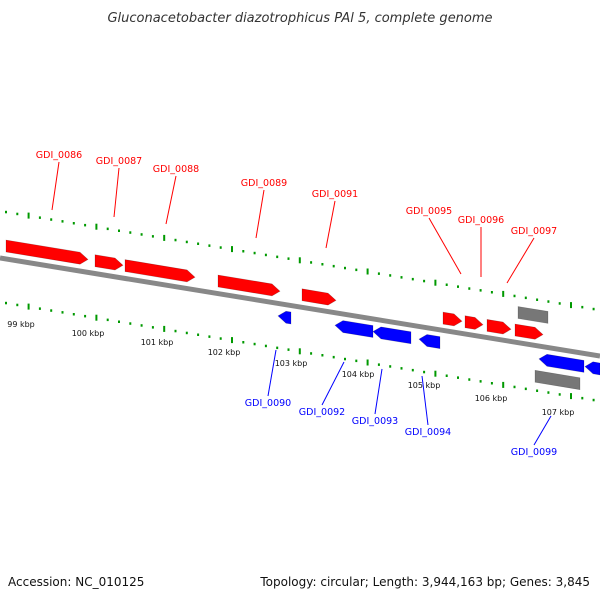 Image resolution: width=600 pixels, height=600 pixels. Describe the element at coordinates (322, 412) in the screenshot. I see `gene-label: GDI_0092` at that location.